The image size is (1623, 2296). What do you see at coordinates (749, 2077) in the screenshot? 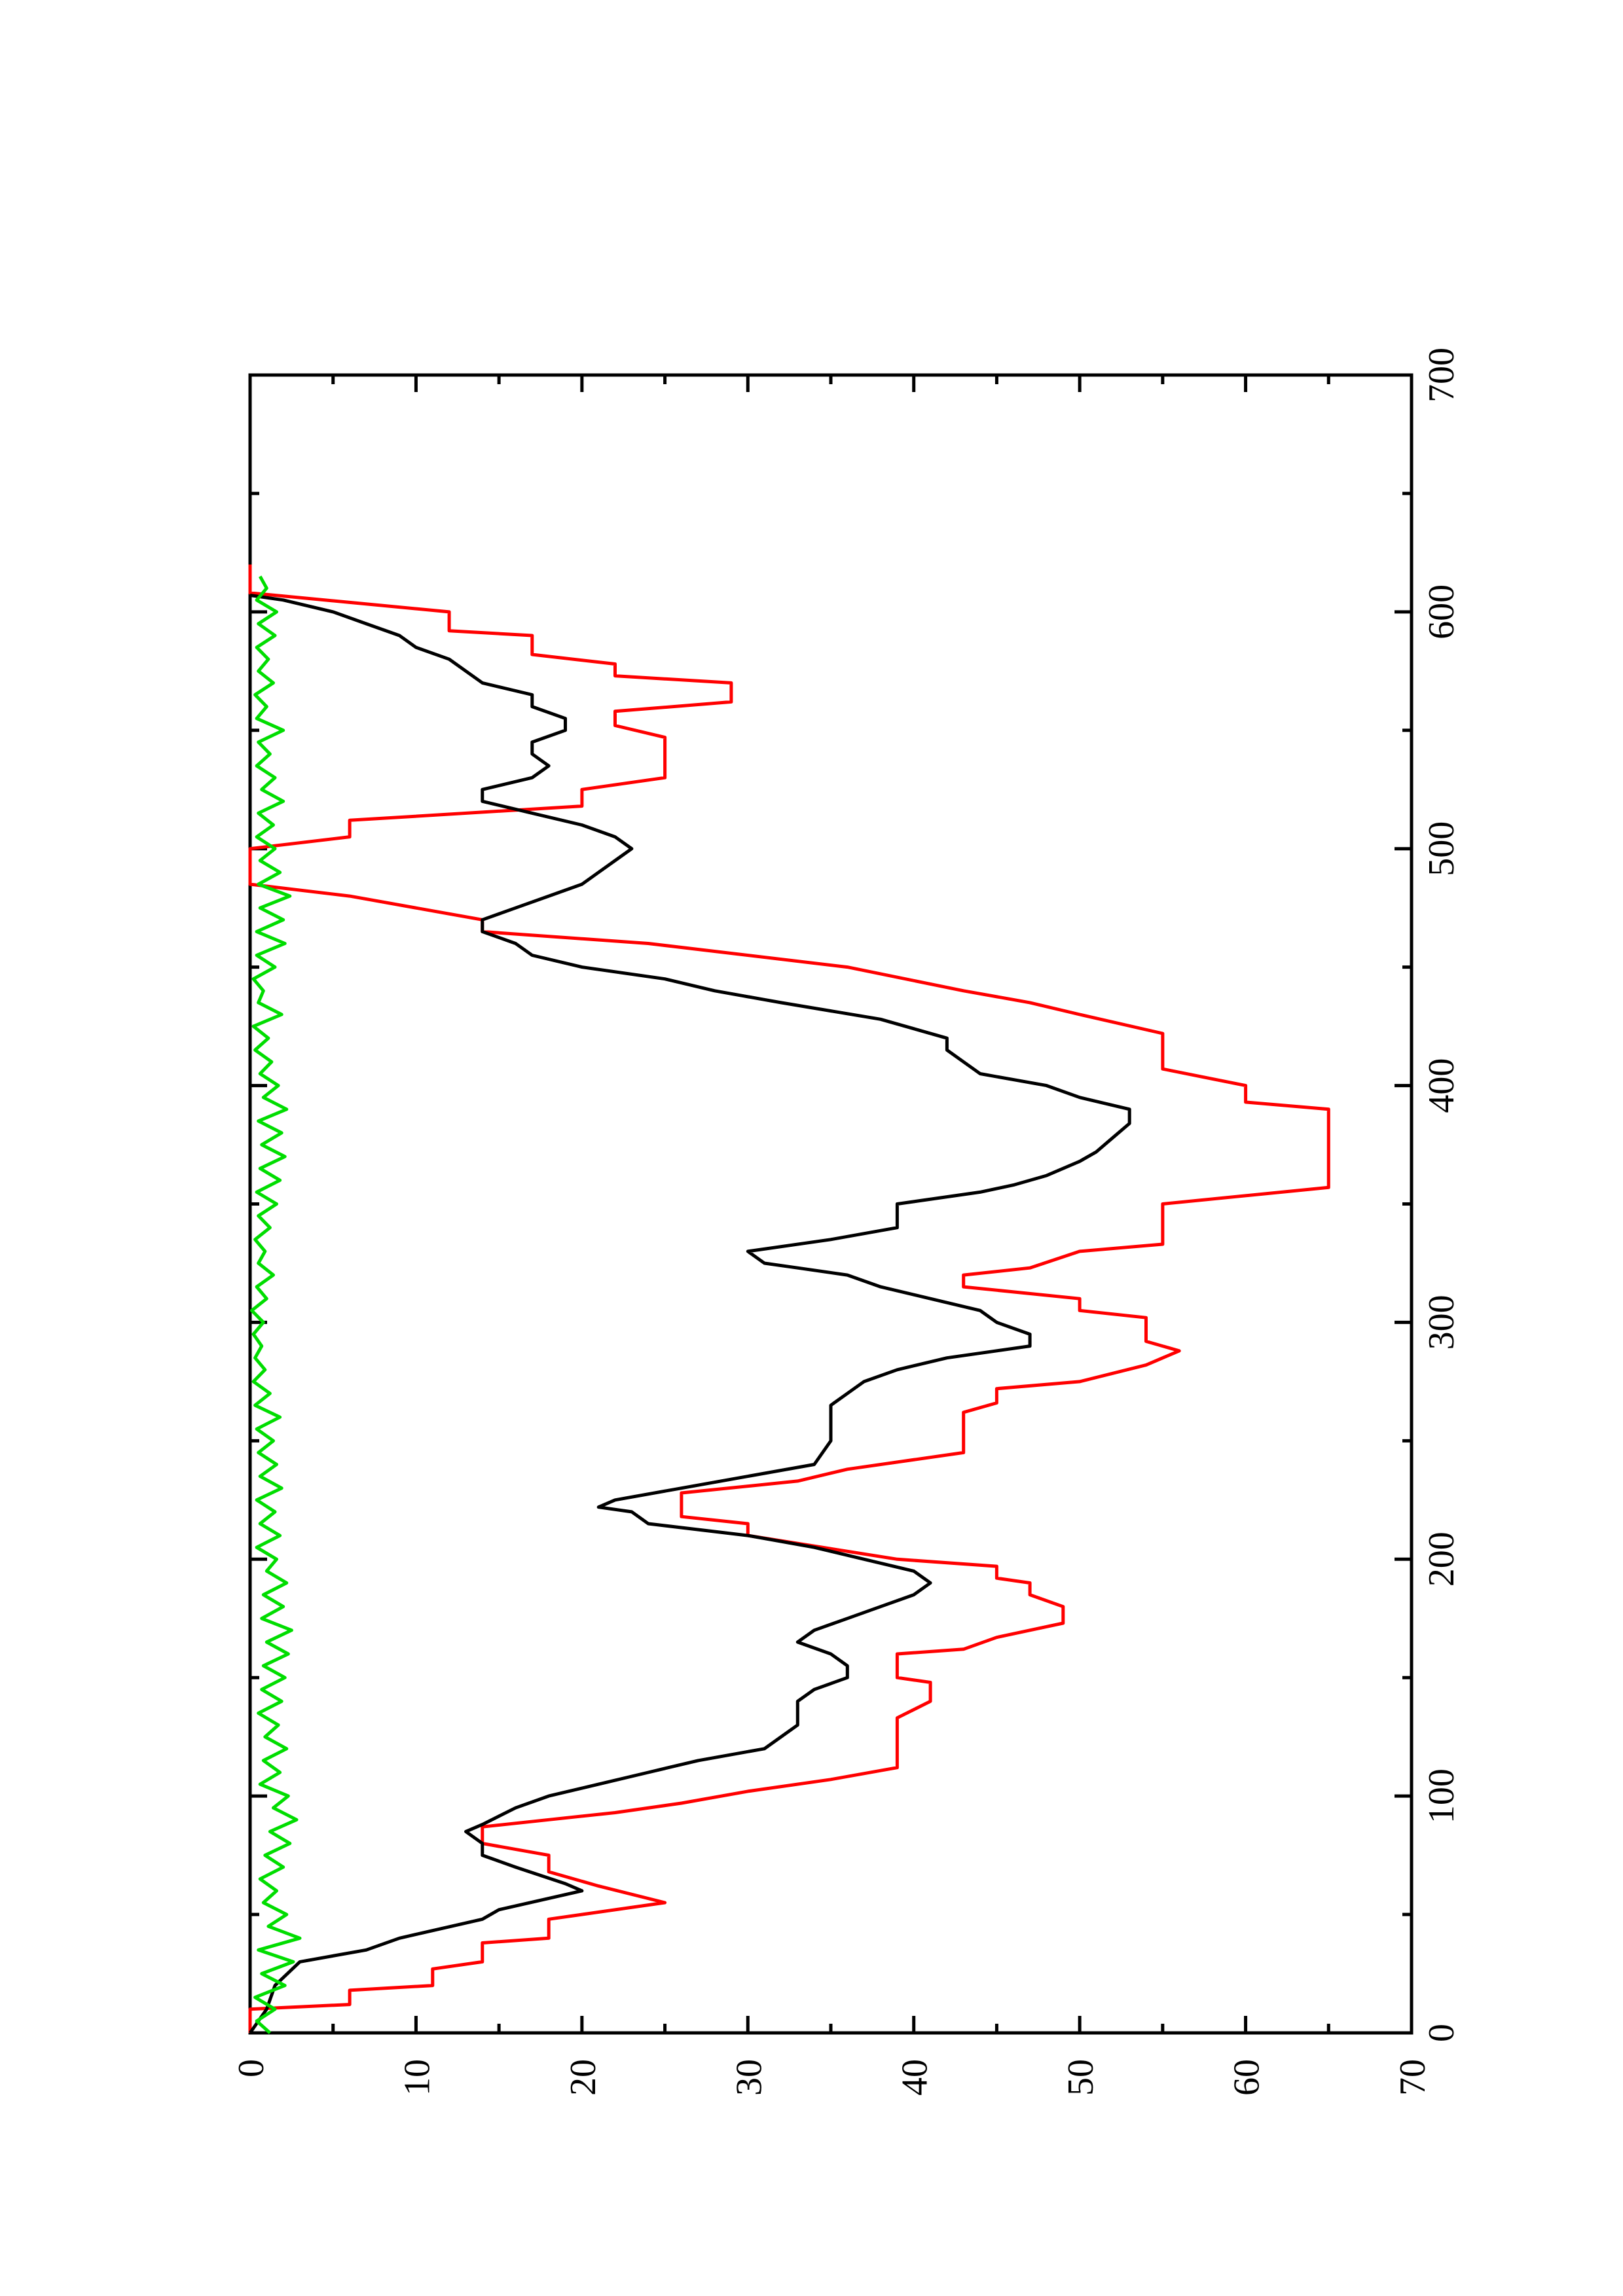
I see `y-tick-label: 30` at bounding box center [749, 2077].